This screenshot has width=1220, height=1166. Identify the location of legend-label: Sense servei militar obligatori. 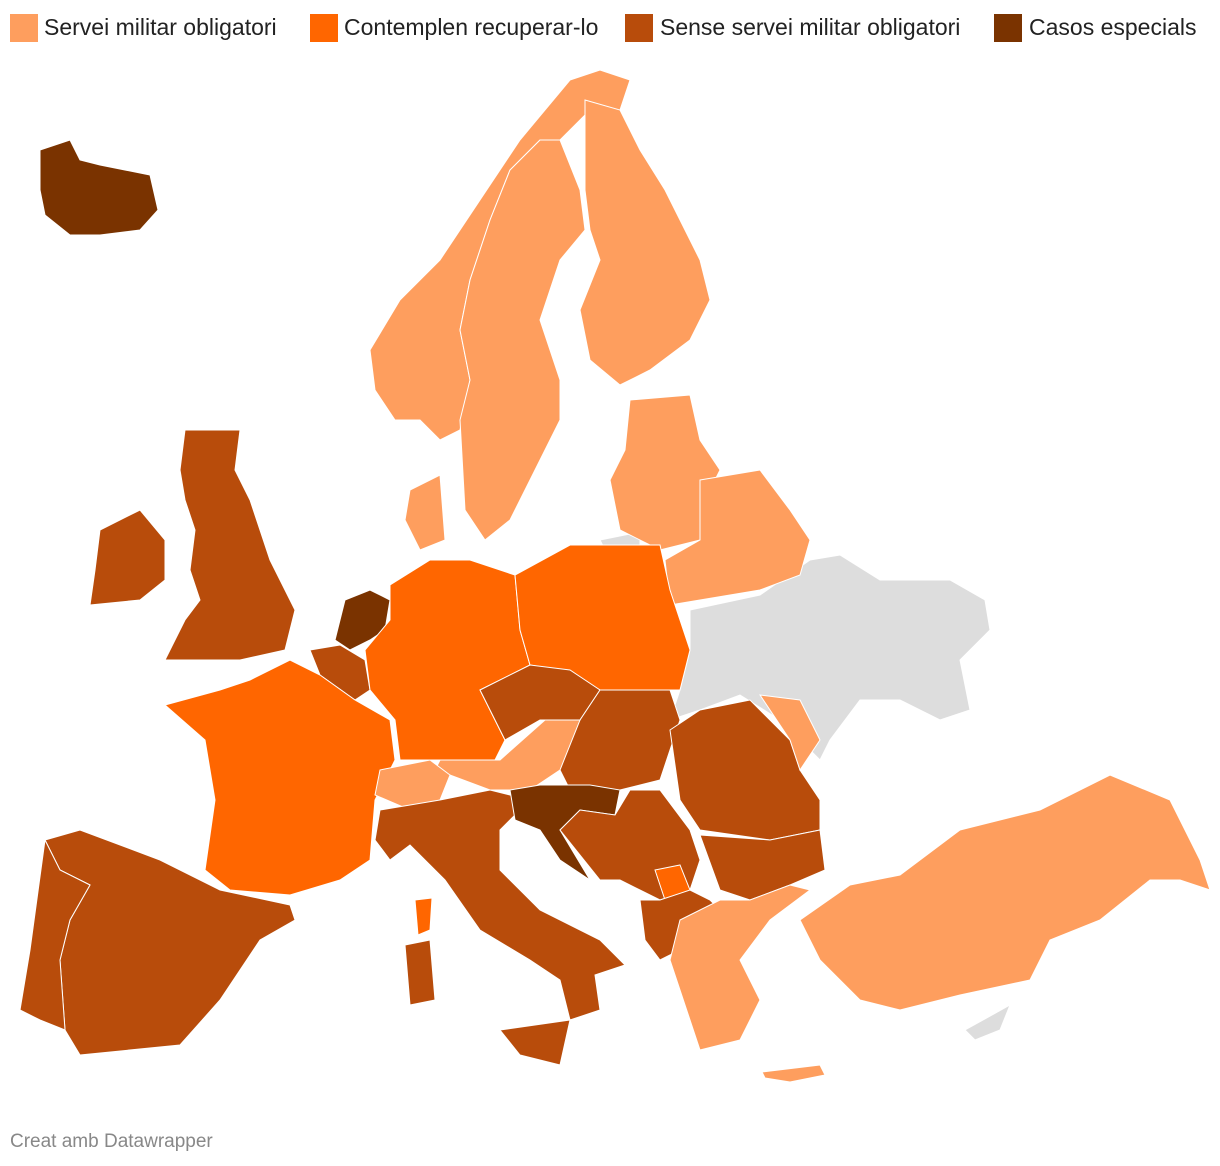
(810, 27).